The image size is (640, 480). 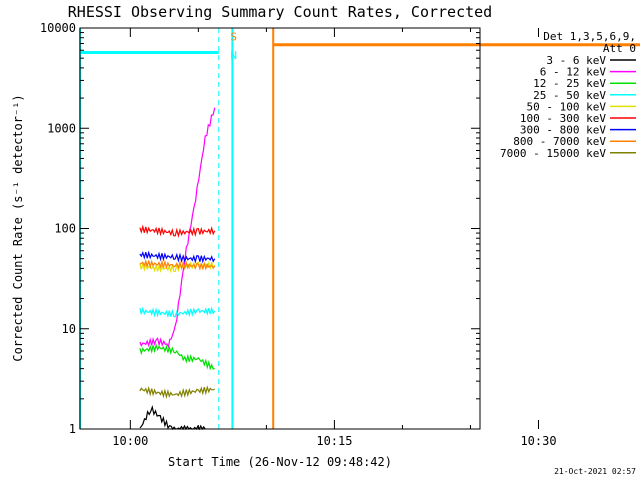 What do you see at coordinates (538, 441) in the screenshot?
I see `x-tick-label: 10:30` at bounding box center [538, 441].